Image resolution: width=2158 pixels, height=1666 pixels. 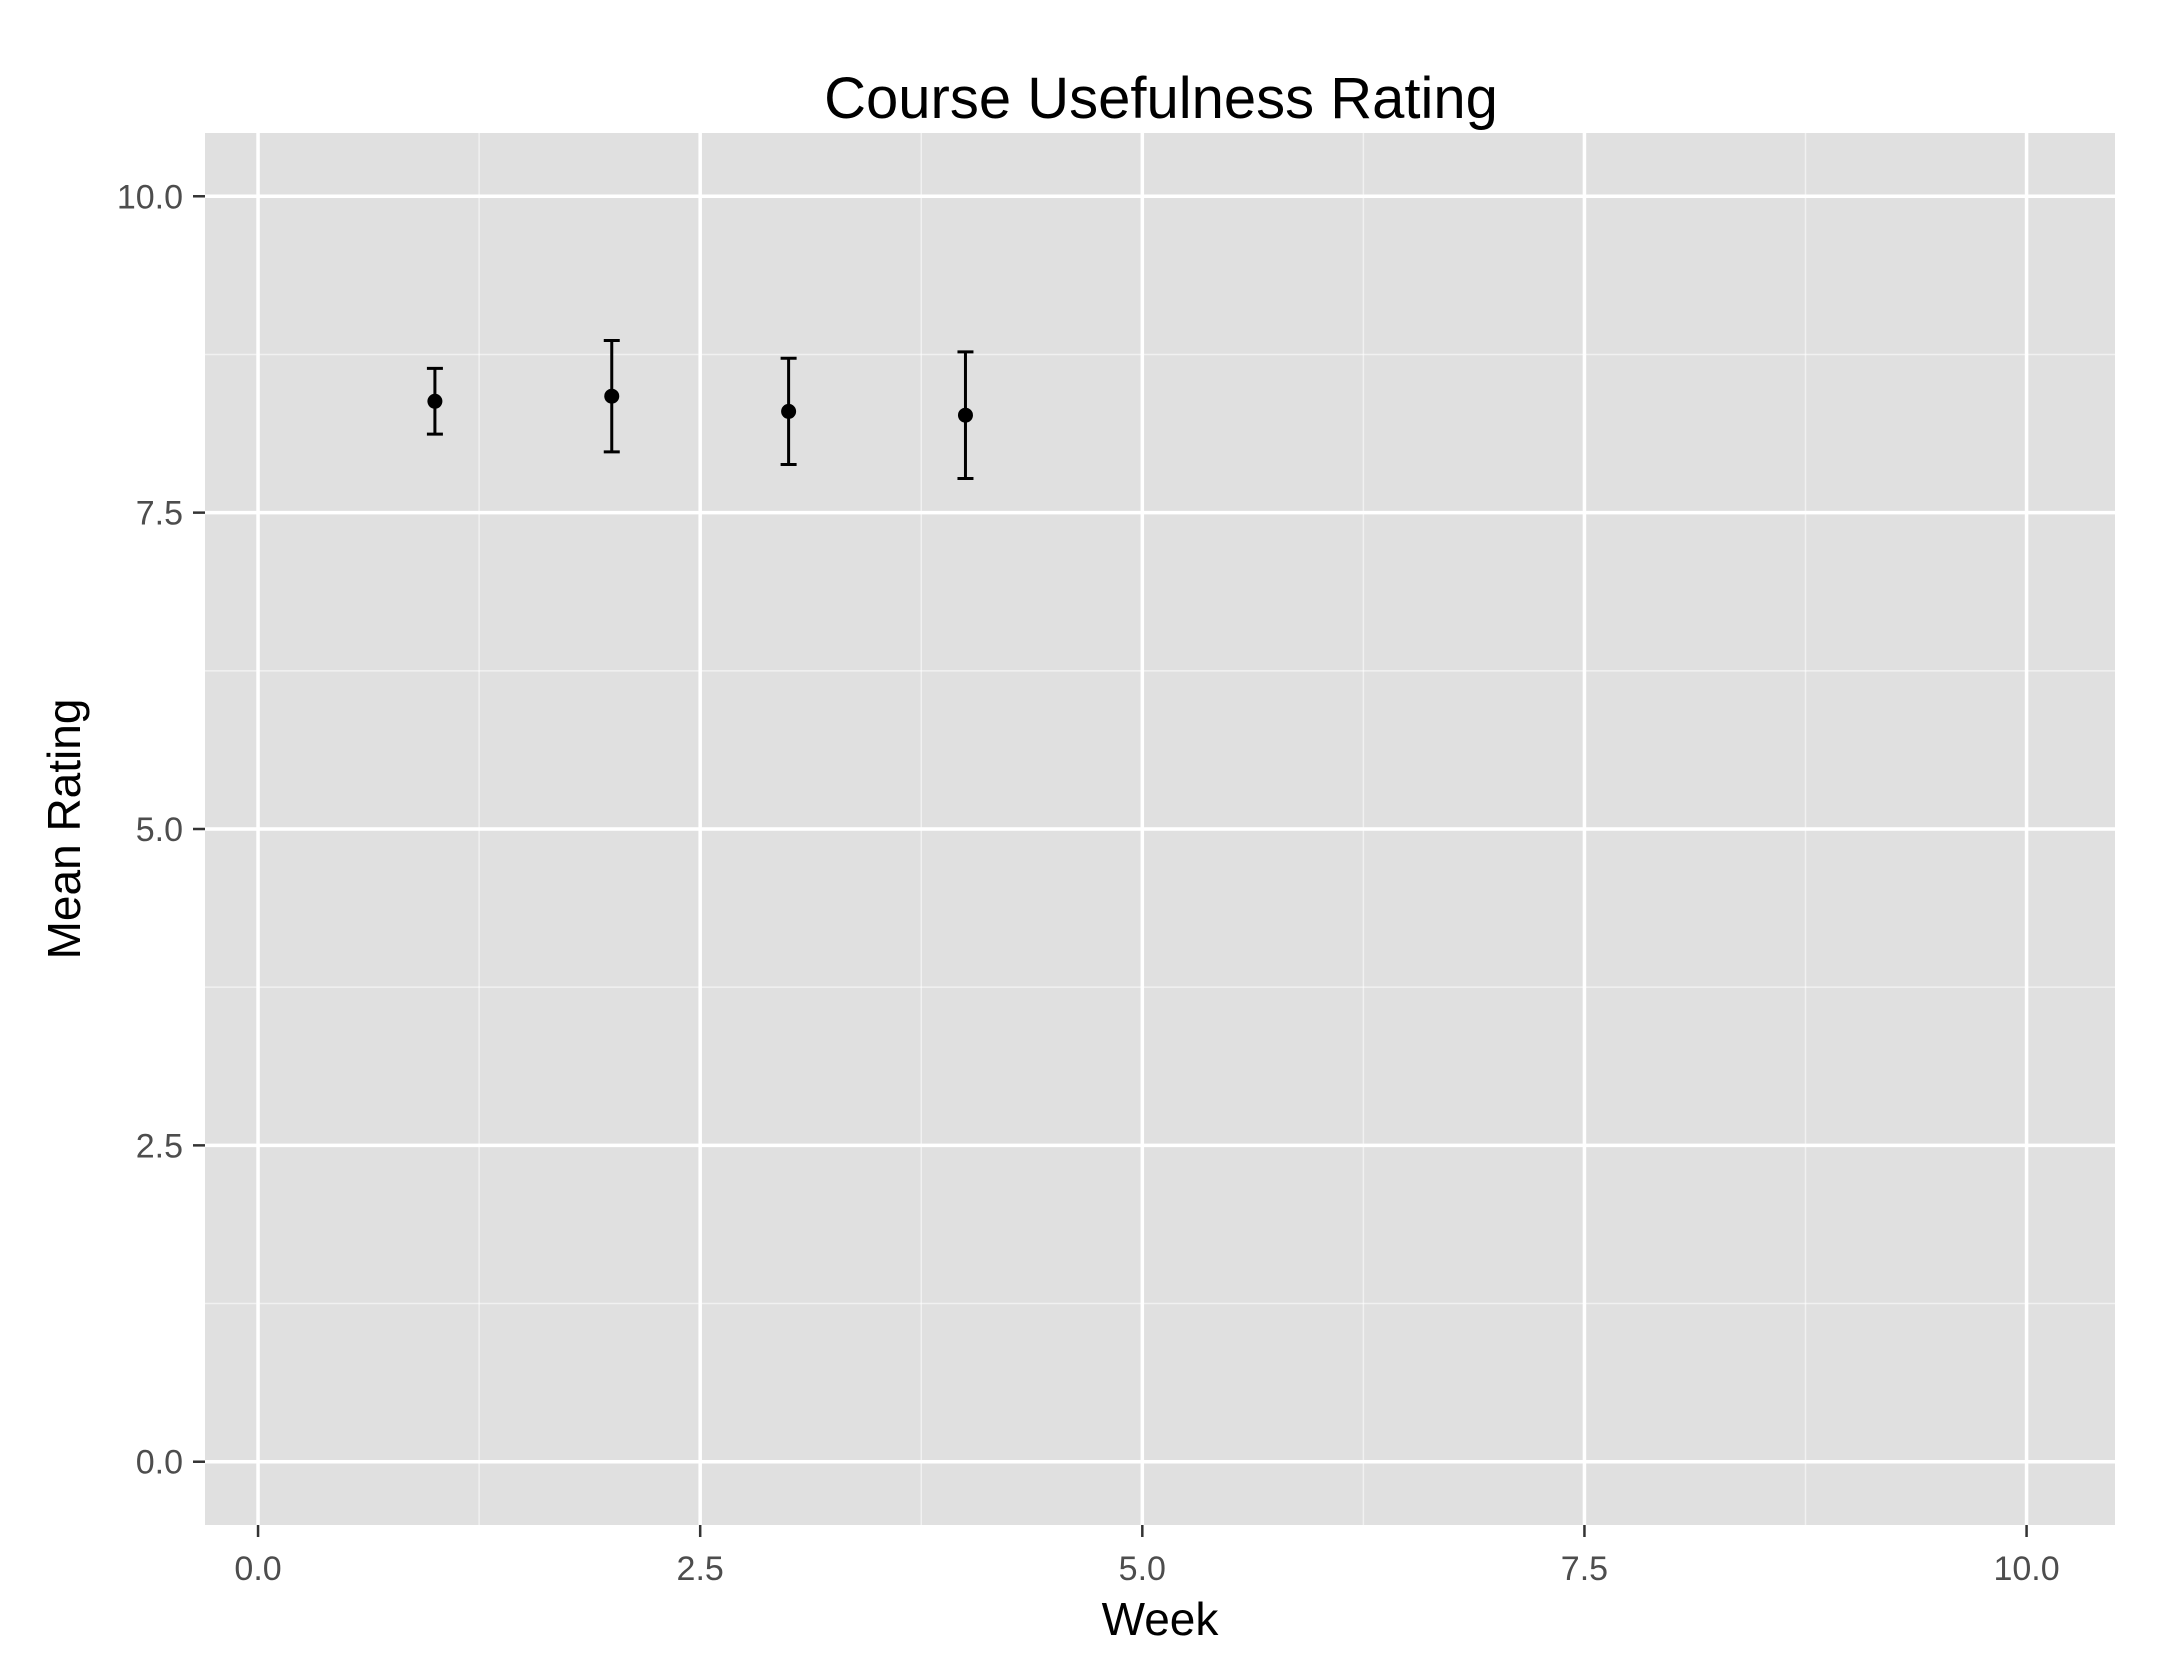 I want to click on x-tick-label: 0.0, so click(x=257, y=1569).